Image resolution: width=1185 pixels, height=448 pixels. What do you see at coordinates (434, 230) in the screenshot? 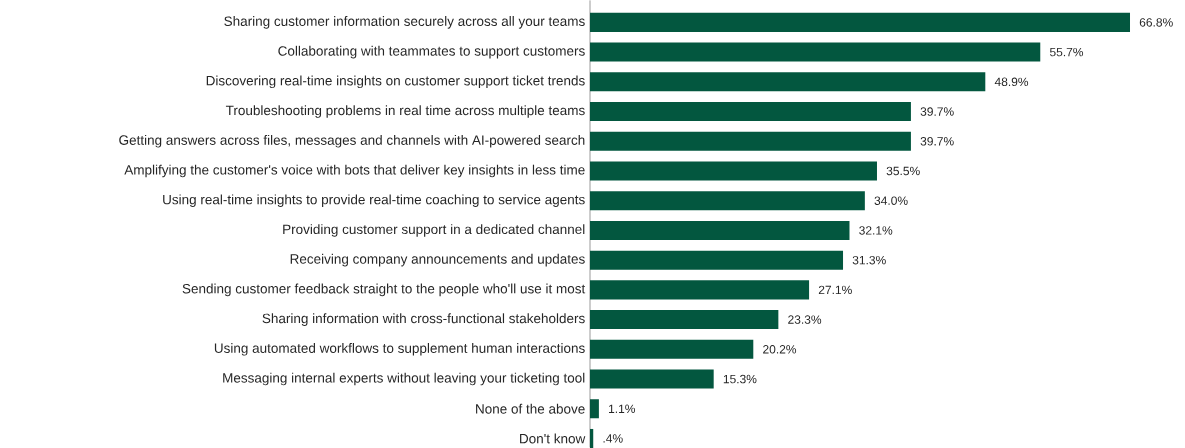
I see `y-tick-label: Providing customer support in a dedicated channel` at bounding box center [434, 230].